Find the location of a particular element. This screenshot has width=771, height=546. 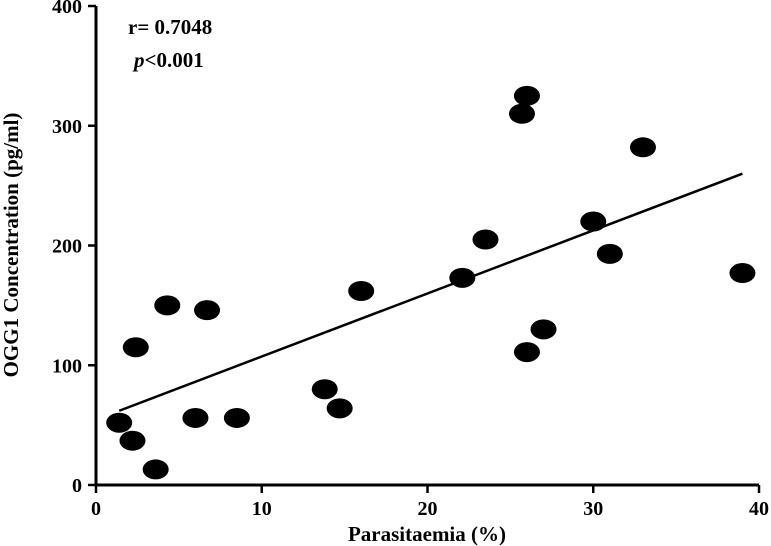

y-axis-ticks: 0 100 200 300 400 is located at coordinates (74, 248).